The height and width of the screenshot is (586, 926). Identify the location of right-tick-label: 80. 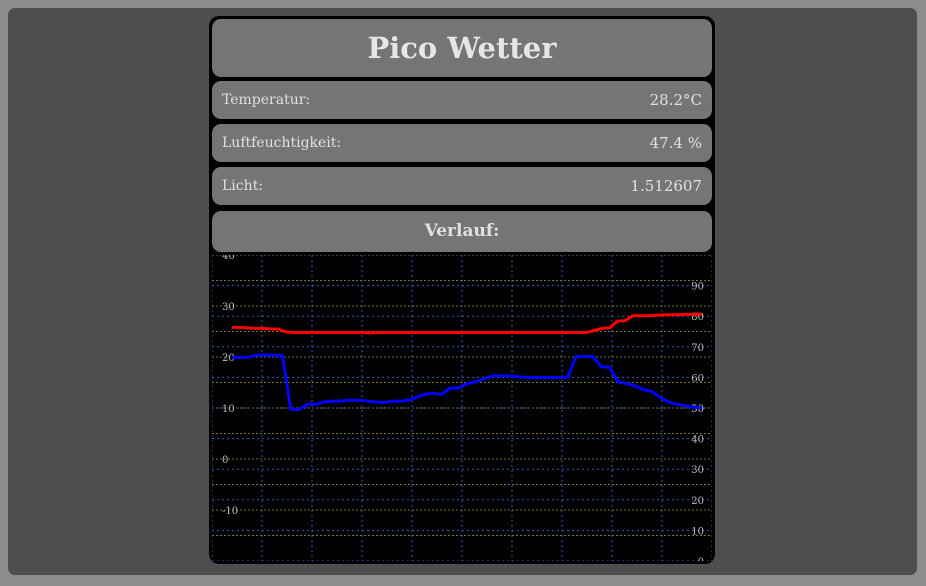
(697, 317).